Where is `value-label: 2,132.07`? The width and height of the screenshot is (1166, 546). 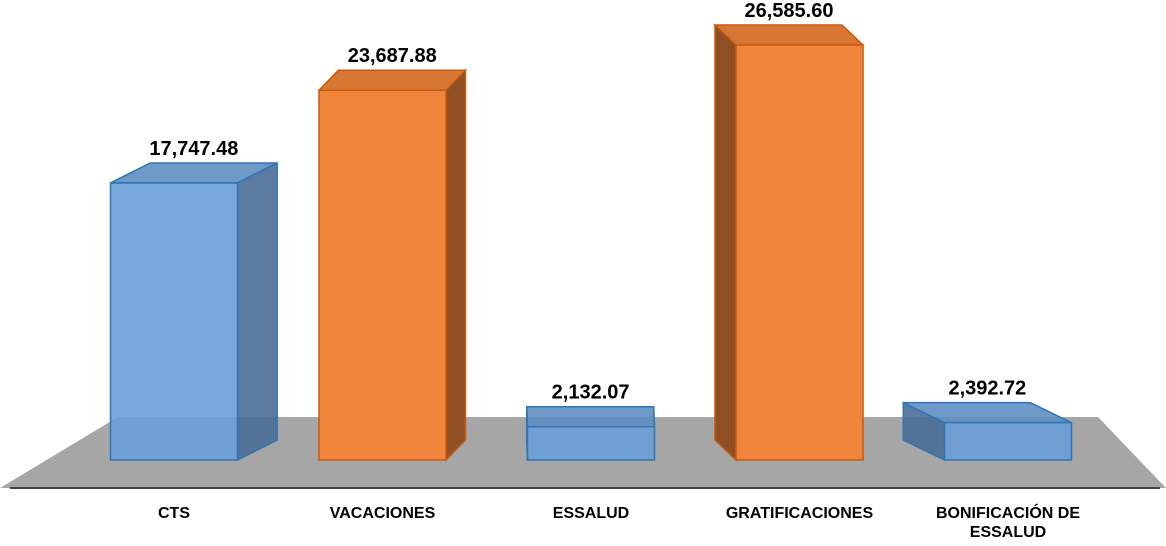
value-label: 2,132.07 is located at coordinates (591, 393).